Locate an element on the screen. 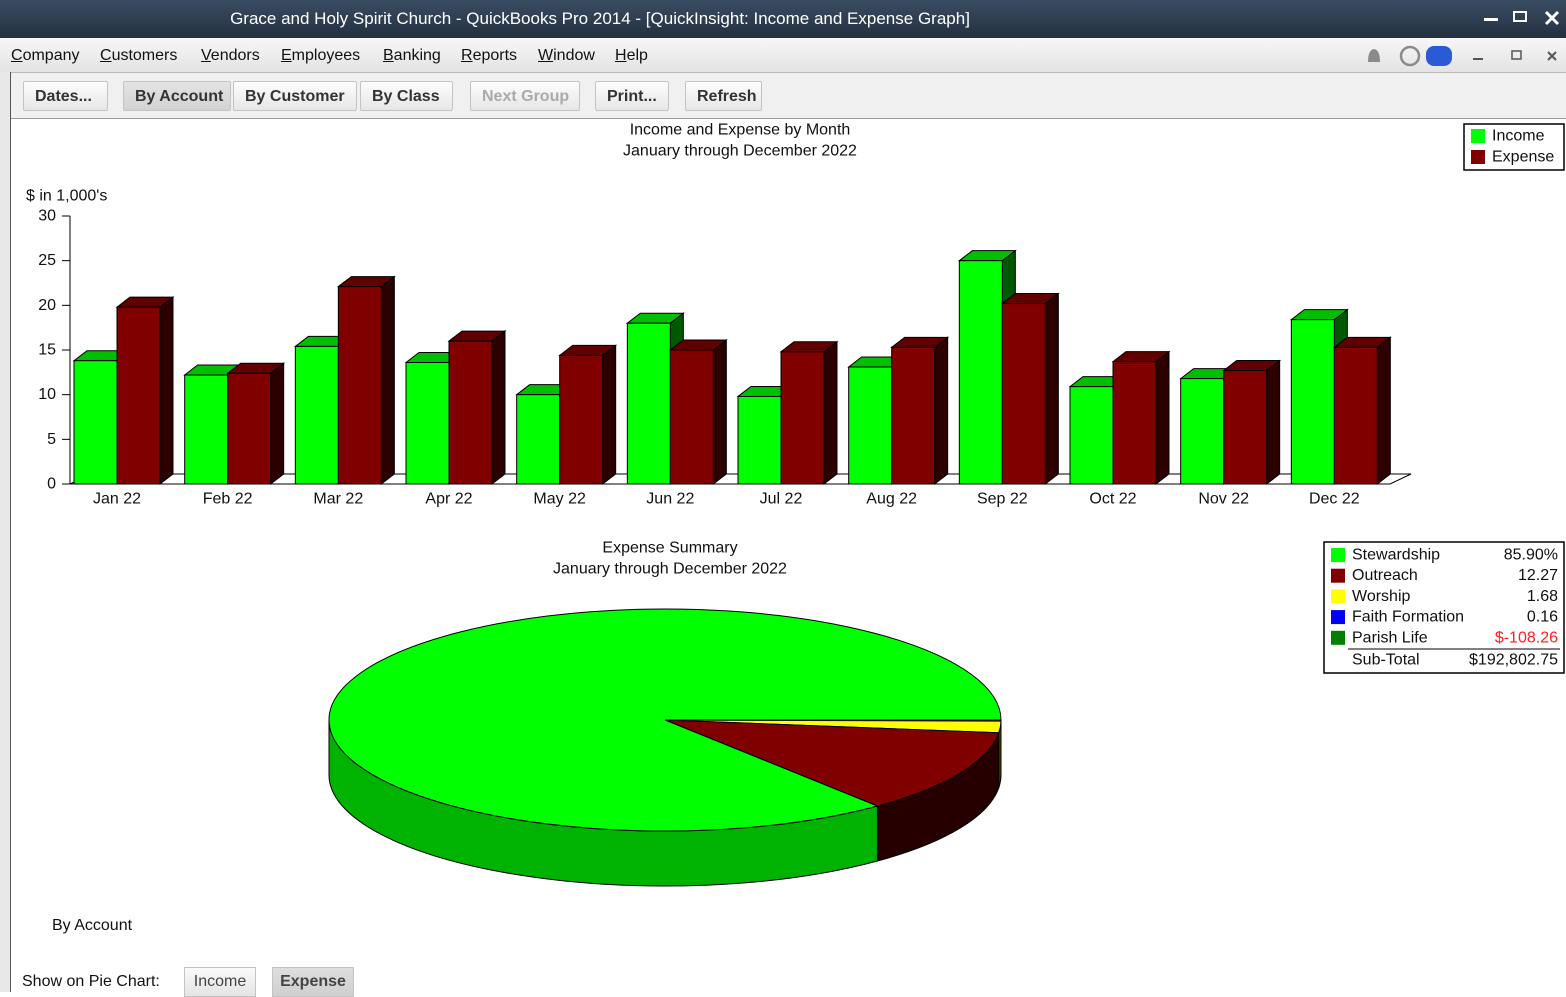 Image resolution: width=1566 pixels, height=997 pixels. pie-tops is located at coordinates (665, 720).